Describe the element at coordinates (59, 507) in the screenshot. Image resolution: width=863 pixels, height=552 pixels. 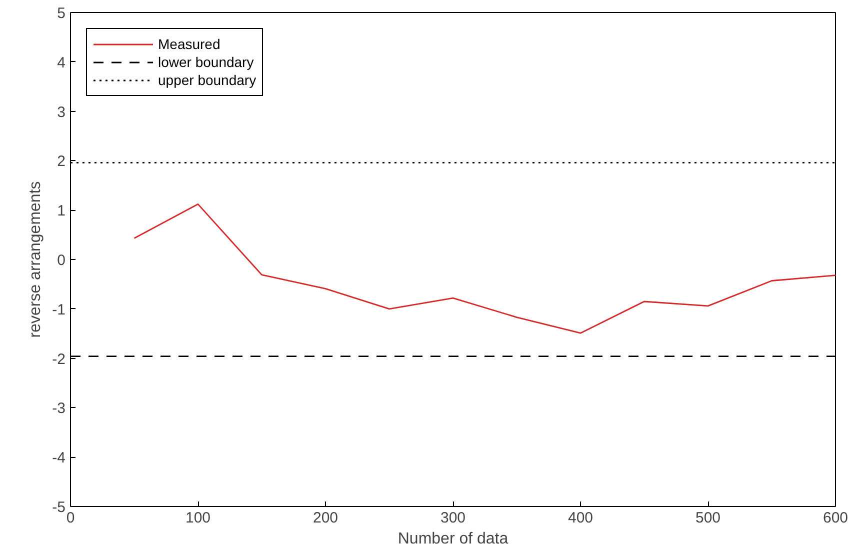
I see `y-tick-label: -5` at that location.